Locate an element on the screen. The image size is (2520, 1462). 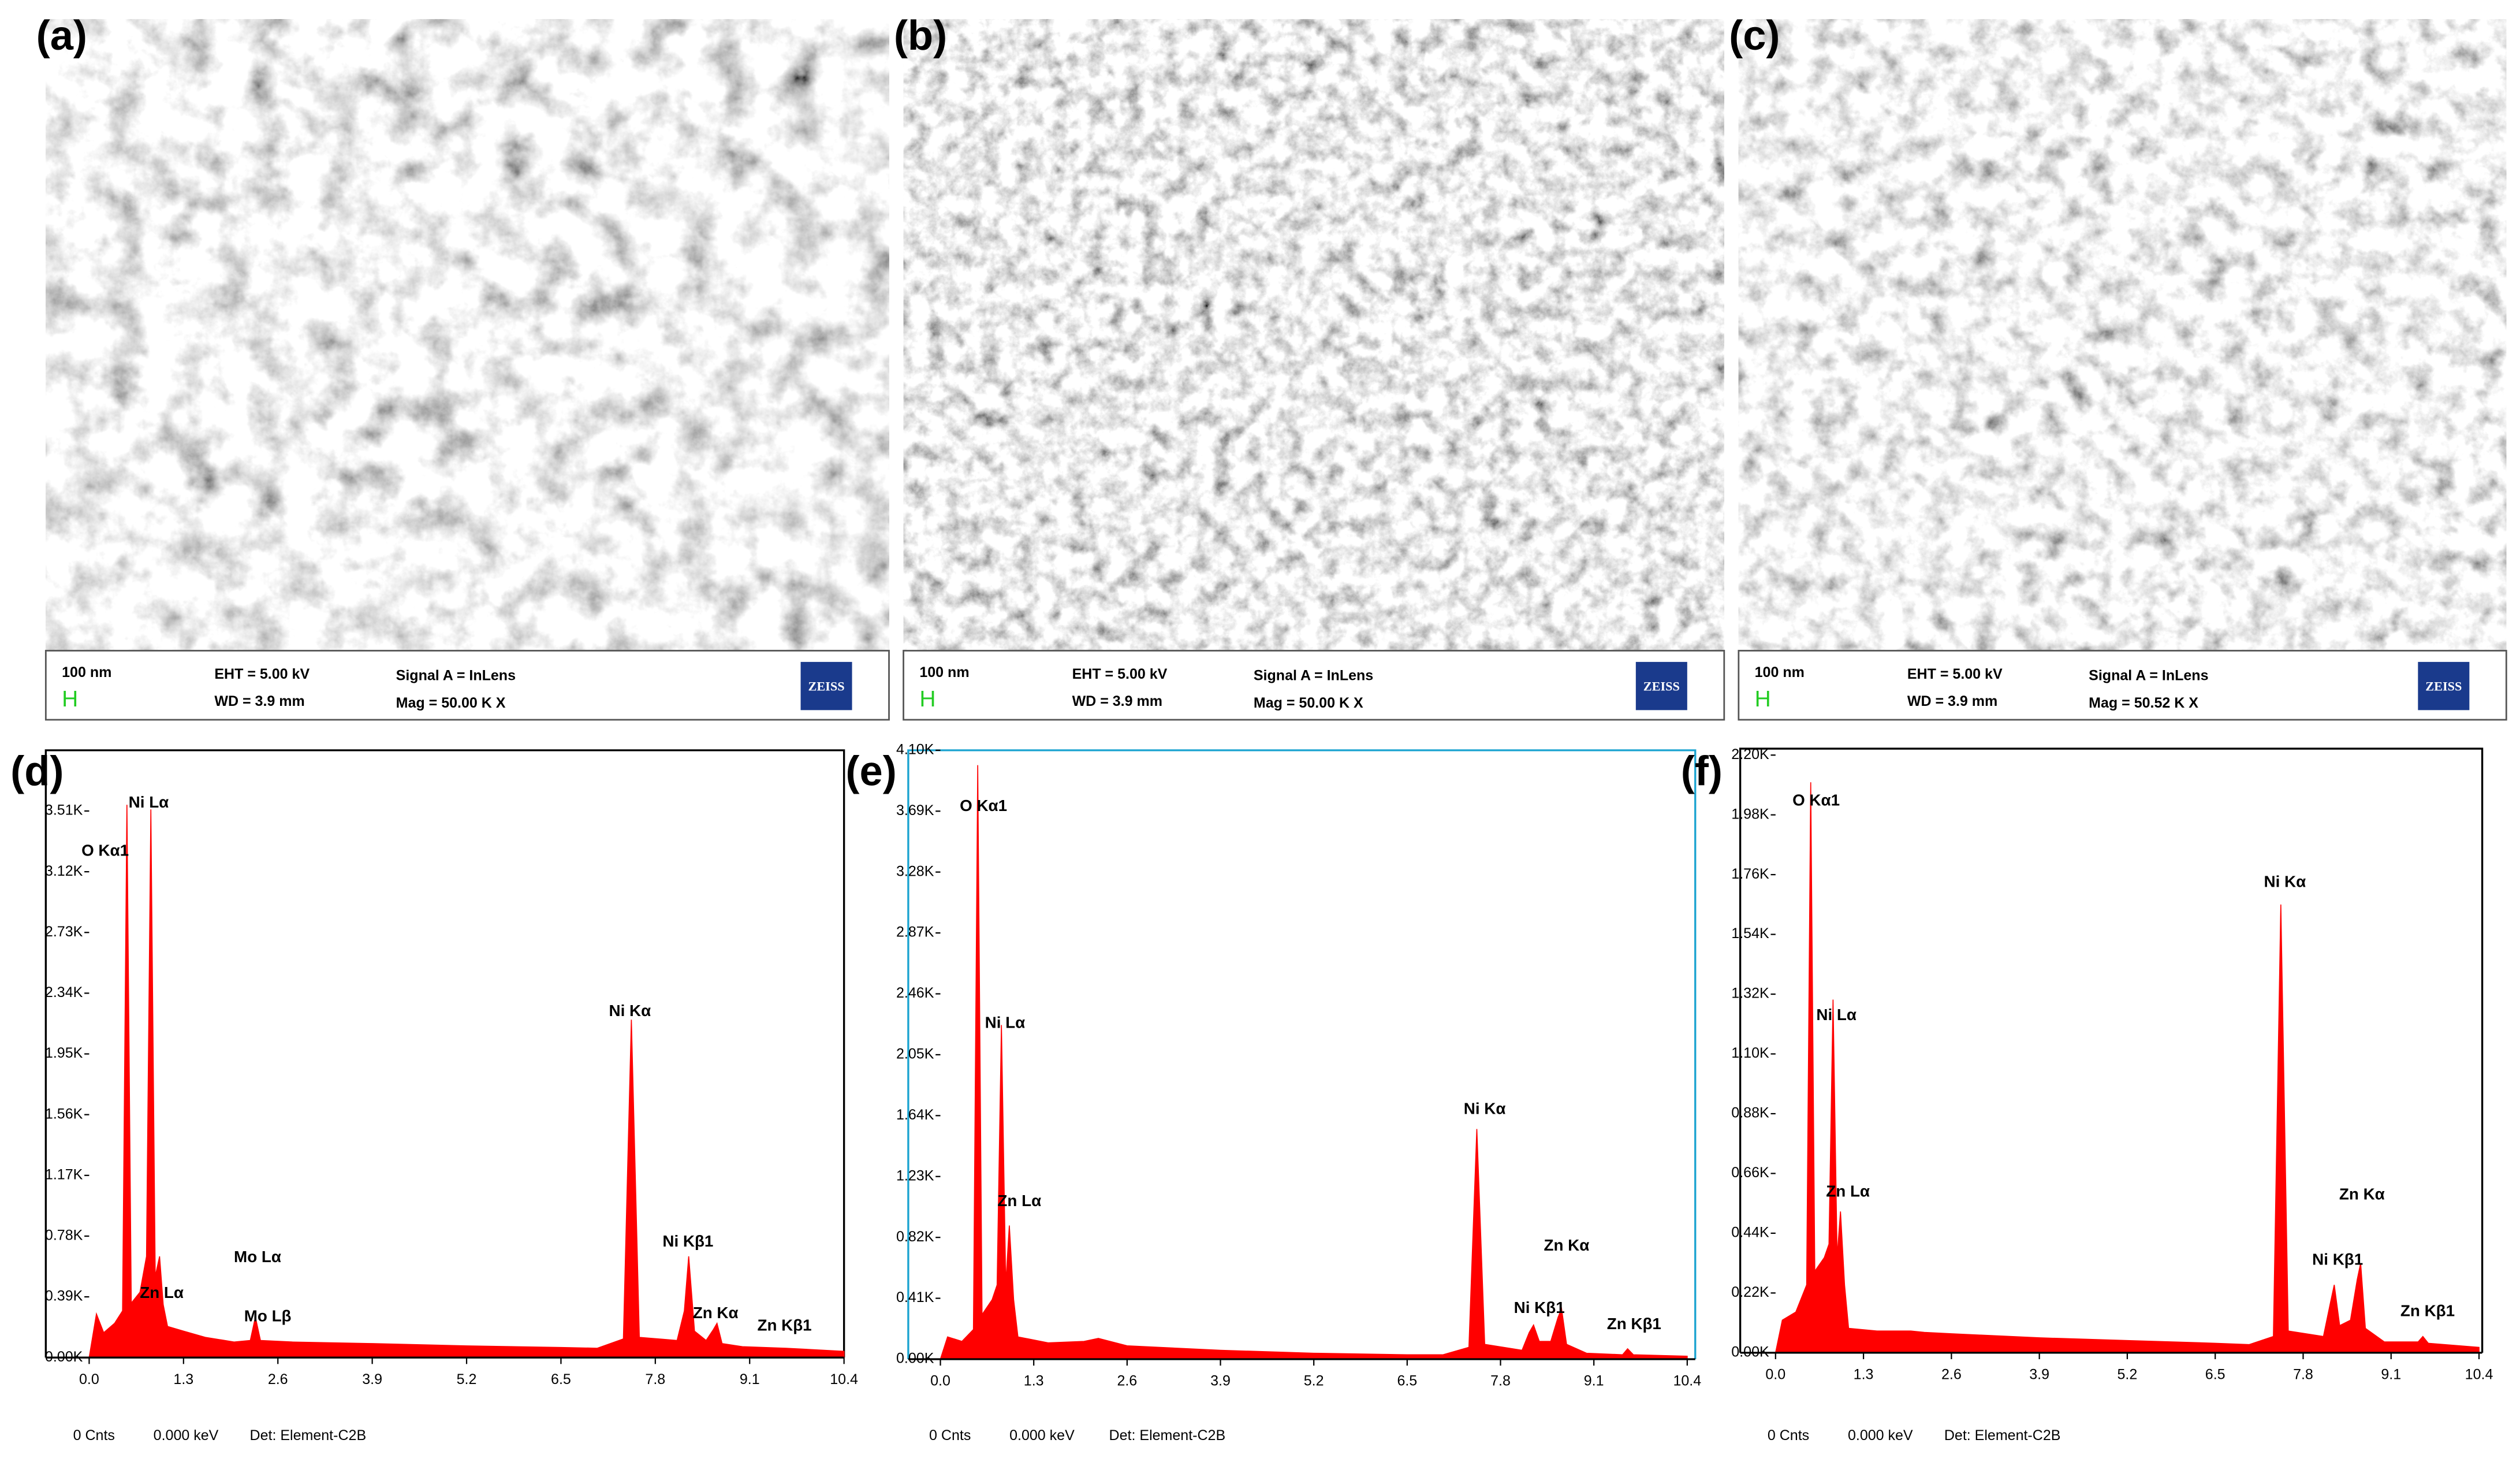
panel-letter: (d) is located at coordinates (37, 772).